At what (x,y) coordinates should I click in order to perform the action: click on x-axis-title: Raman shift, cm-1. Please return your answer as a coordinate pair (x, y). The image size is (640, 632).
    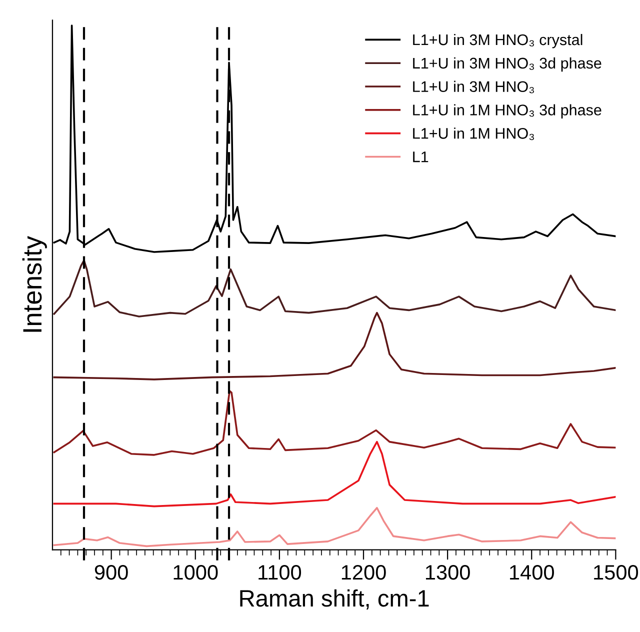
    Looking at the image, I should click on (334, 599).